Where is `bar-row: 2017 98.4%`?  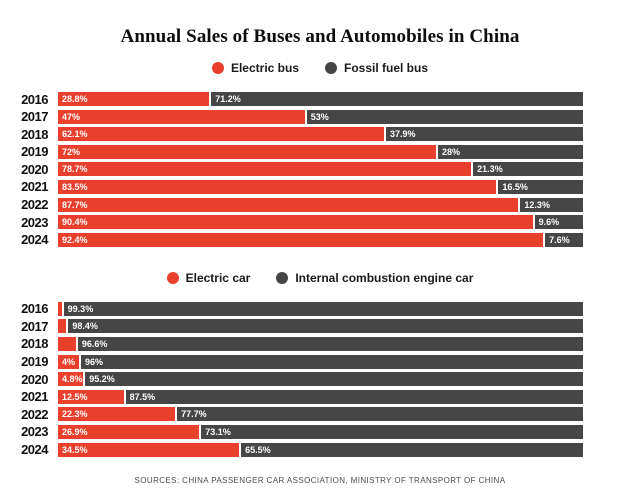 bar-row: 2017 98.4% is located at coordinates (320, 326).